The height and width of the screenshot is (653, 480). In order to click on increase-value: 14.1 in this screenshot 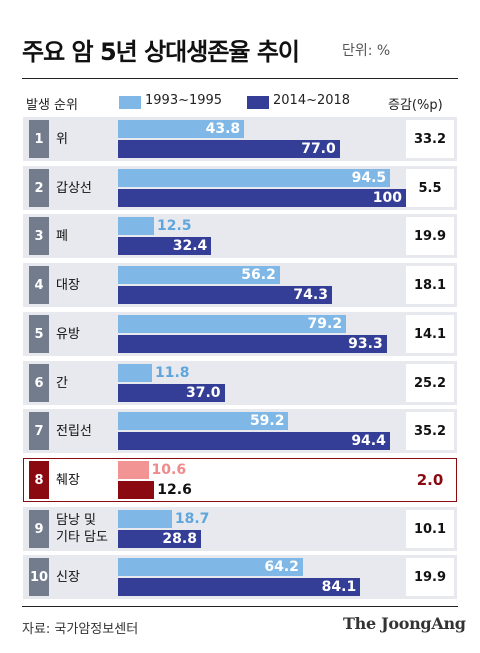, I will do `click(430, 334)`.